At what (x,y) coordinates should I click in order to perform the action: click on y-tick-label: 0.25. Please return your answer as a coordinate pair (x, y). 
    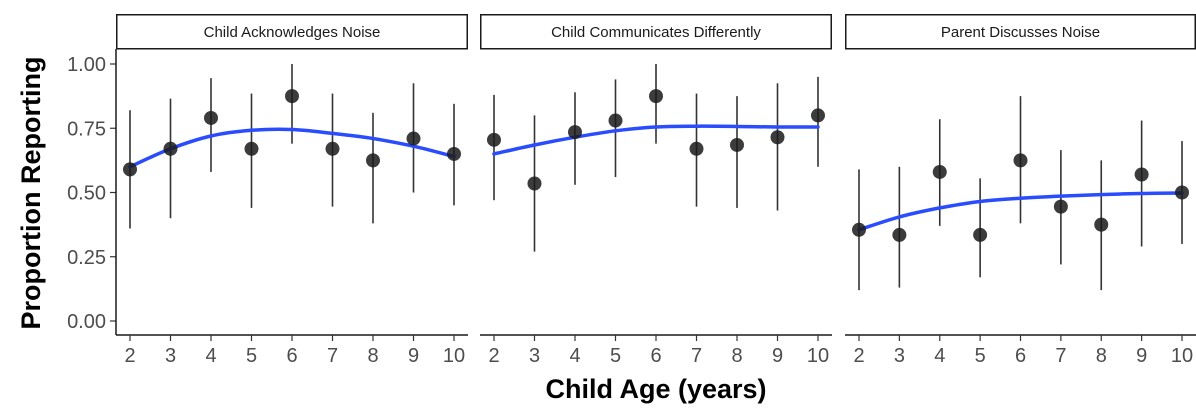
    Looking at the image, I should click on (86, 258).